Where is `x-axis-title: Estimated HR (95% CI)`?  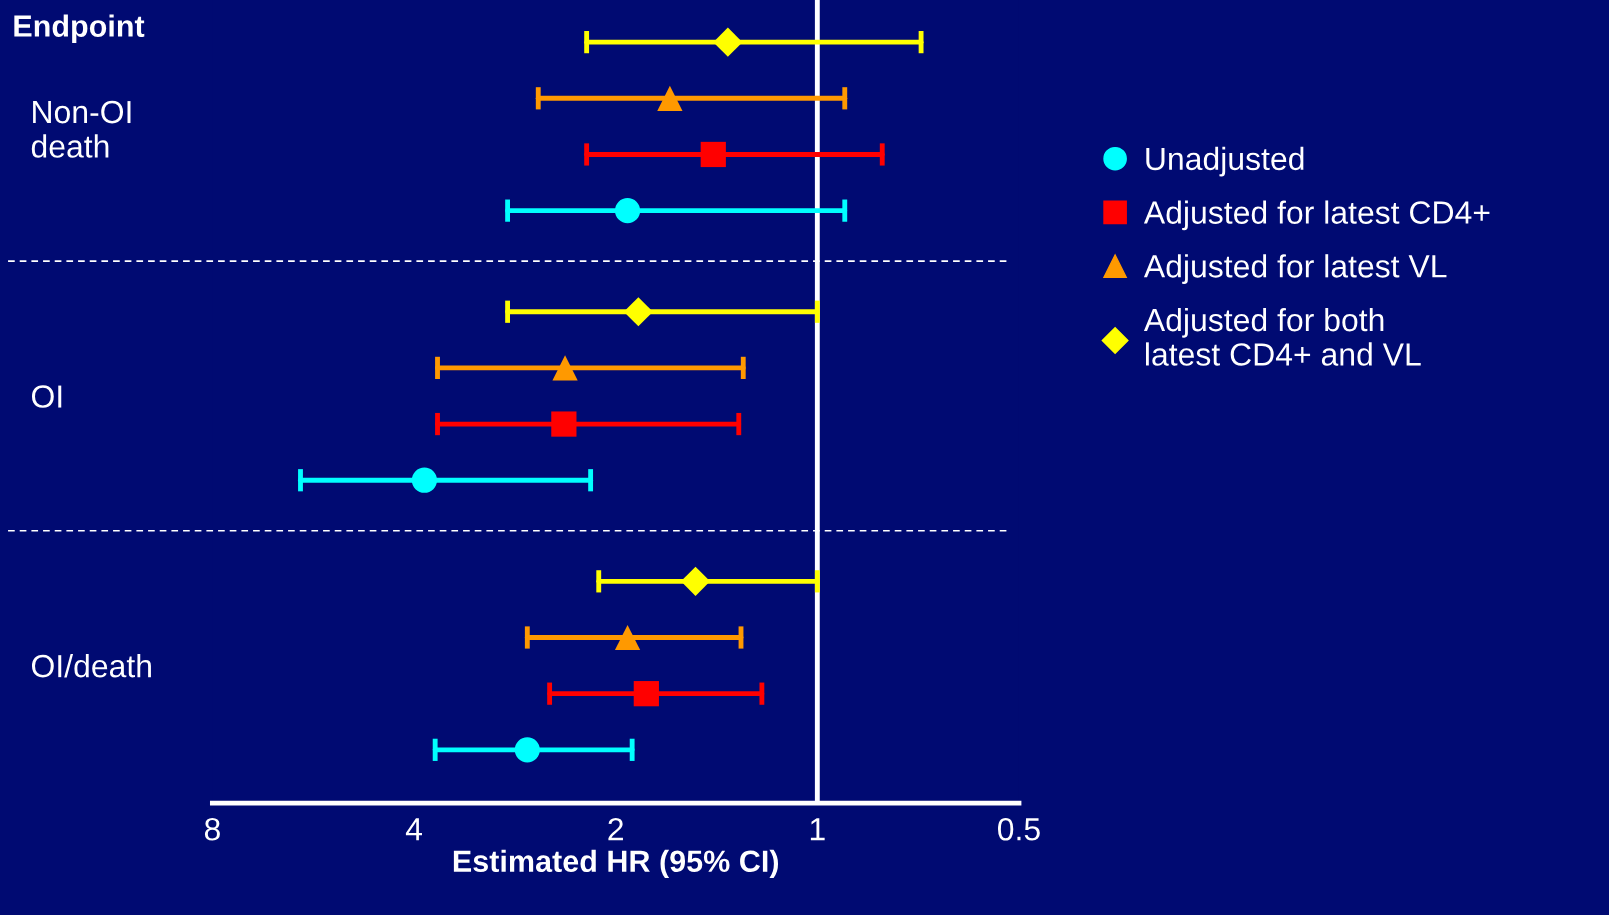
x-axis-title: Estimated HR (95% CI) is located at coordinates (616, 864).